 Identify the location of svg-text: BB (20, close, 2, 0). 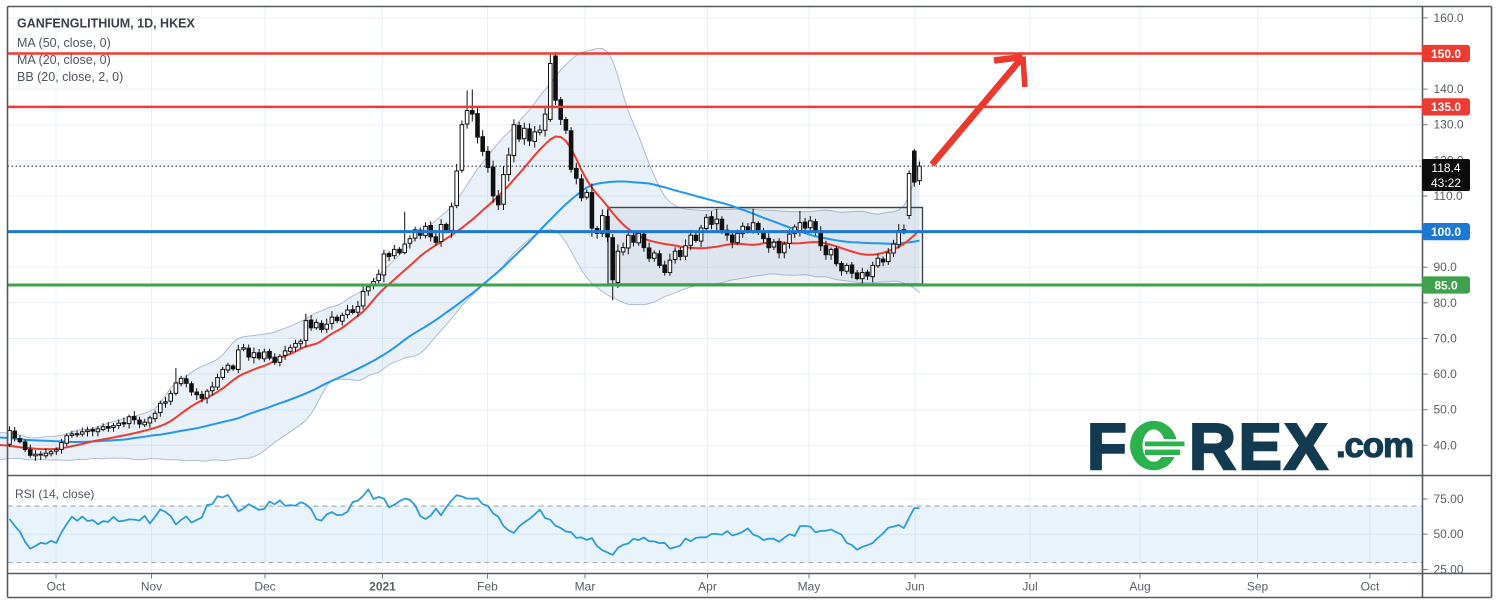
(70, 77).